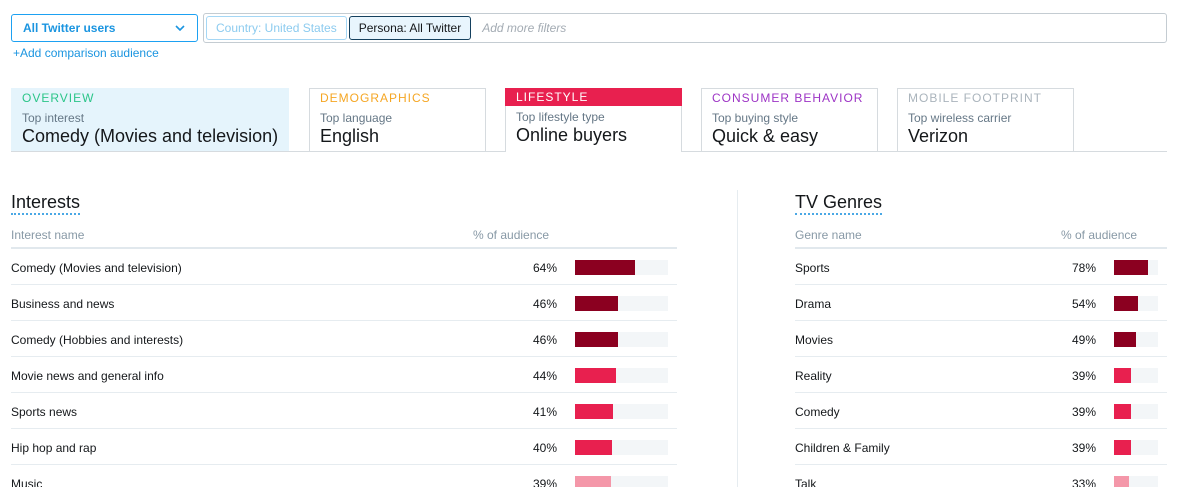  What do you see at coordinates (344, 447) in the screenshot?
I see `table-row: Hip hop and rap 40%` at bounding box center [344, 447].